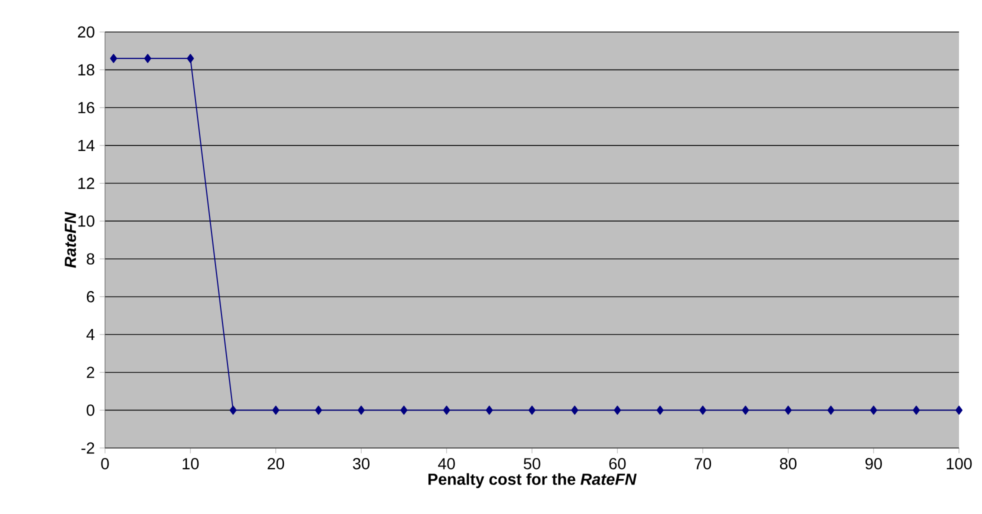  I want to click on x-tick-label: 0, so click(105, 464).